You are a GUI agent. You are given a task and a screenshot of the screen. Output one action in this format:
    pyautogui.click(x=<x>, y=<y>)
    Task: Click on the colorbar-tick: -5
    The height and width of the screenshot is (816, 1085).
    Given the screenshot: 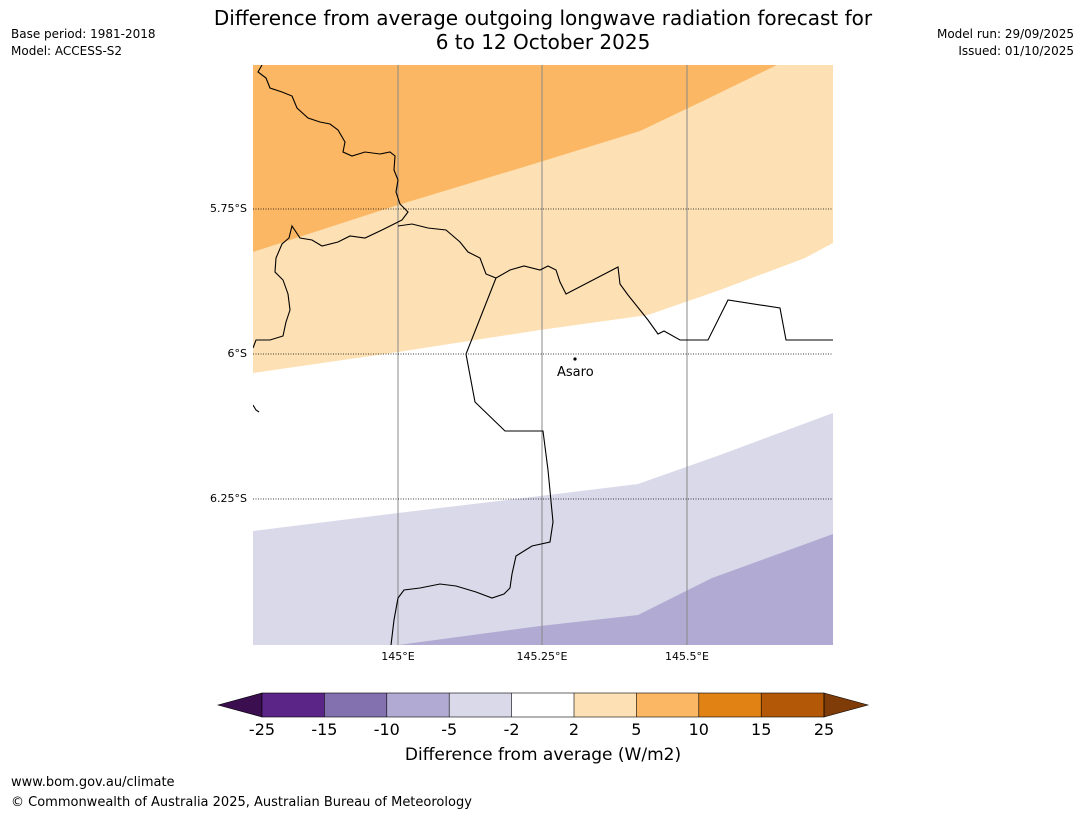 What is the action you would take?
    pyautogui.click(x=449, y=729)
    